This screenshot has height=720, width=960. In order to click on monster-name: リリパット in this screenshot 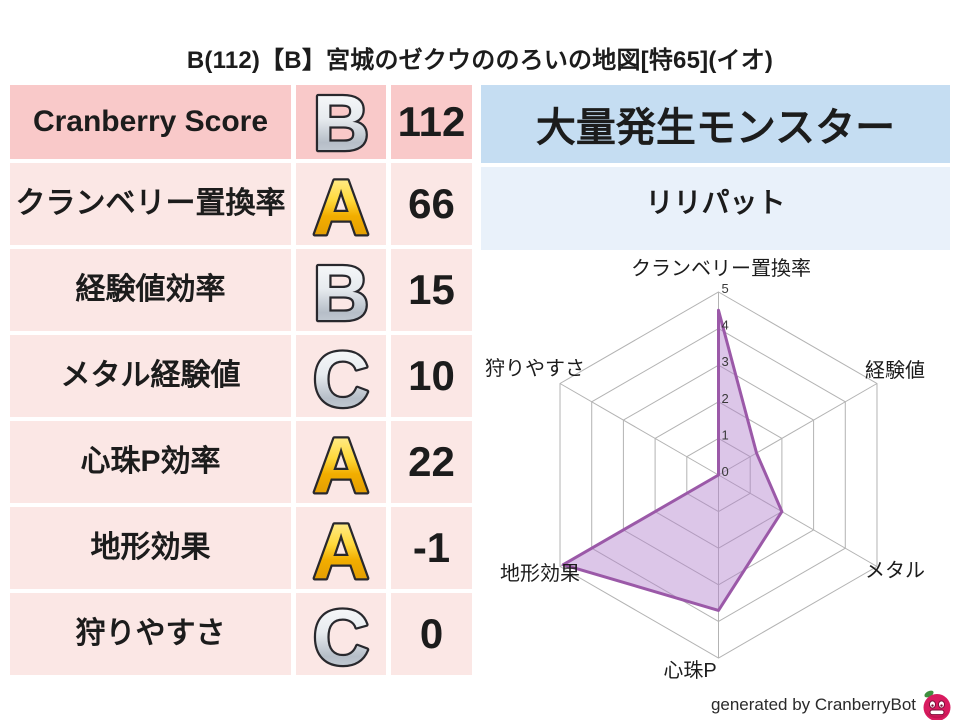, I will do `click(715, 208)`.